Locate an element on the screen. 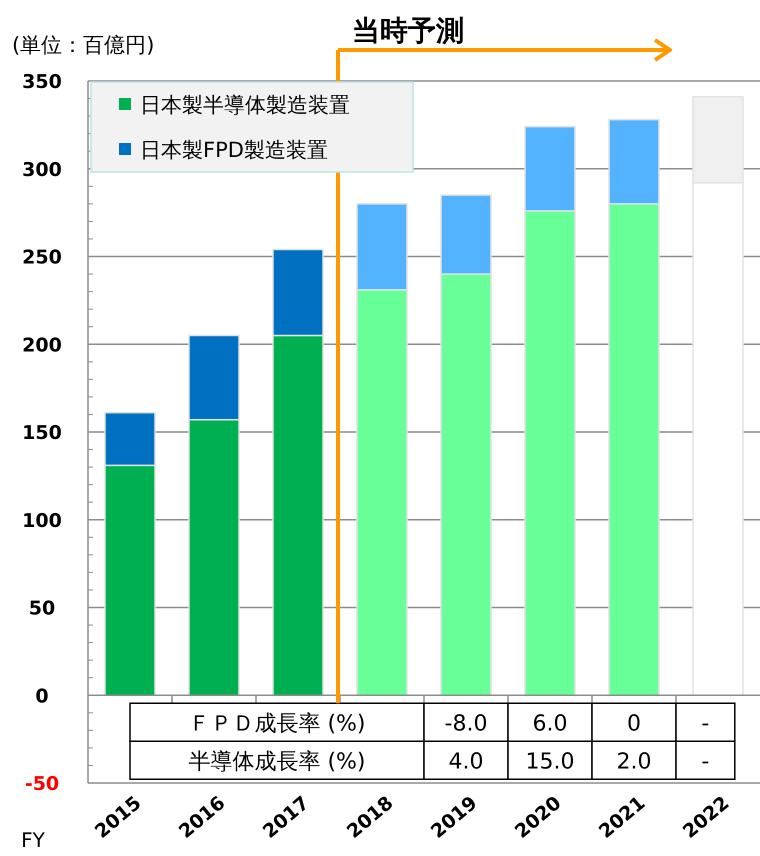 The height and width of the screenshot is (856, 760). y-tick-label: 150 is located at coordinates (42, 433).